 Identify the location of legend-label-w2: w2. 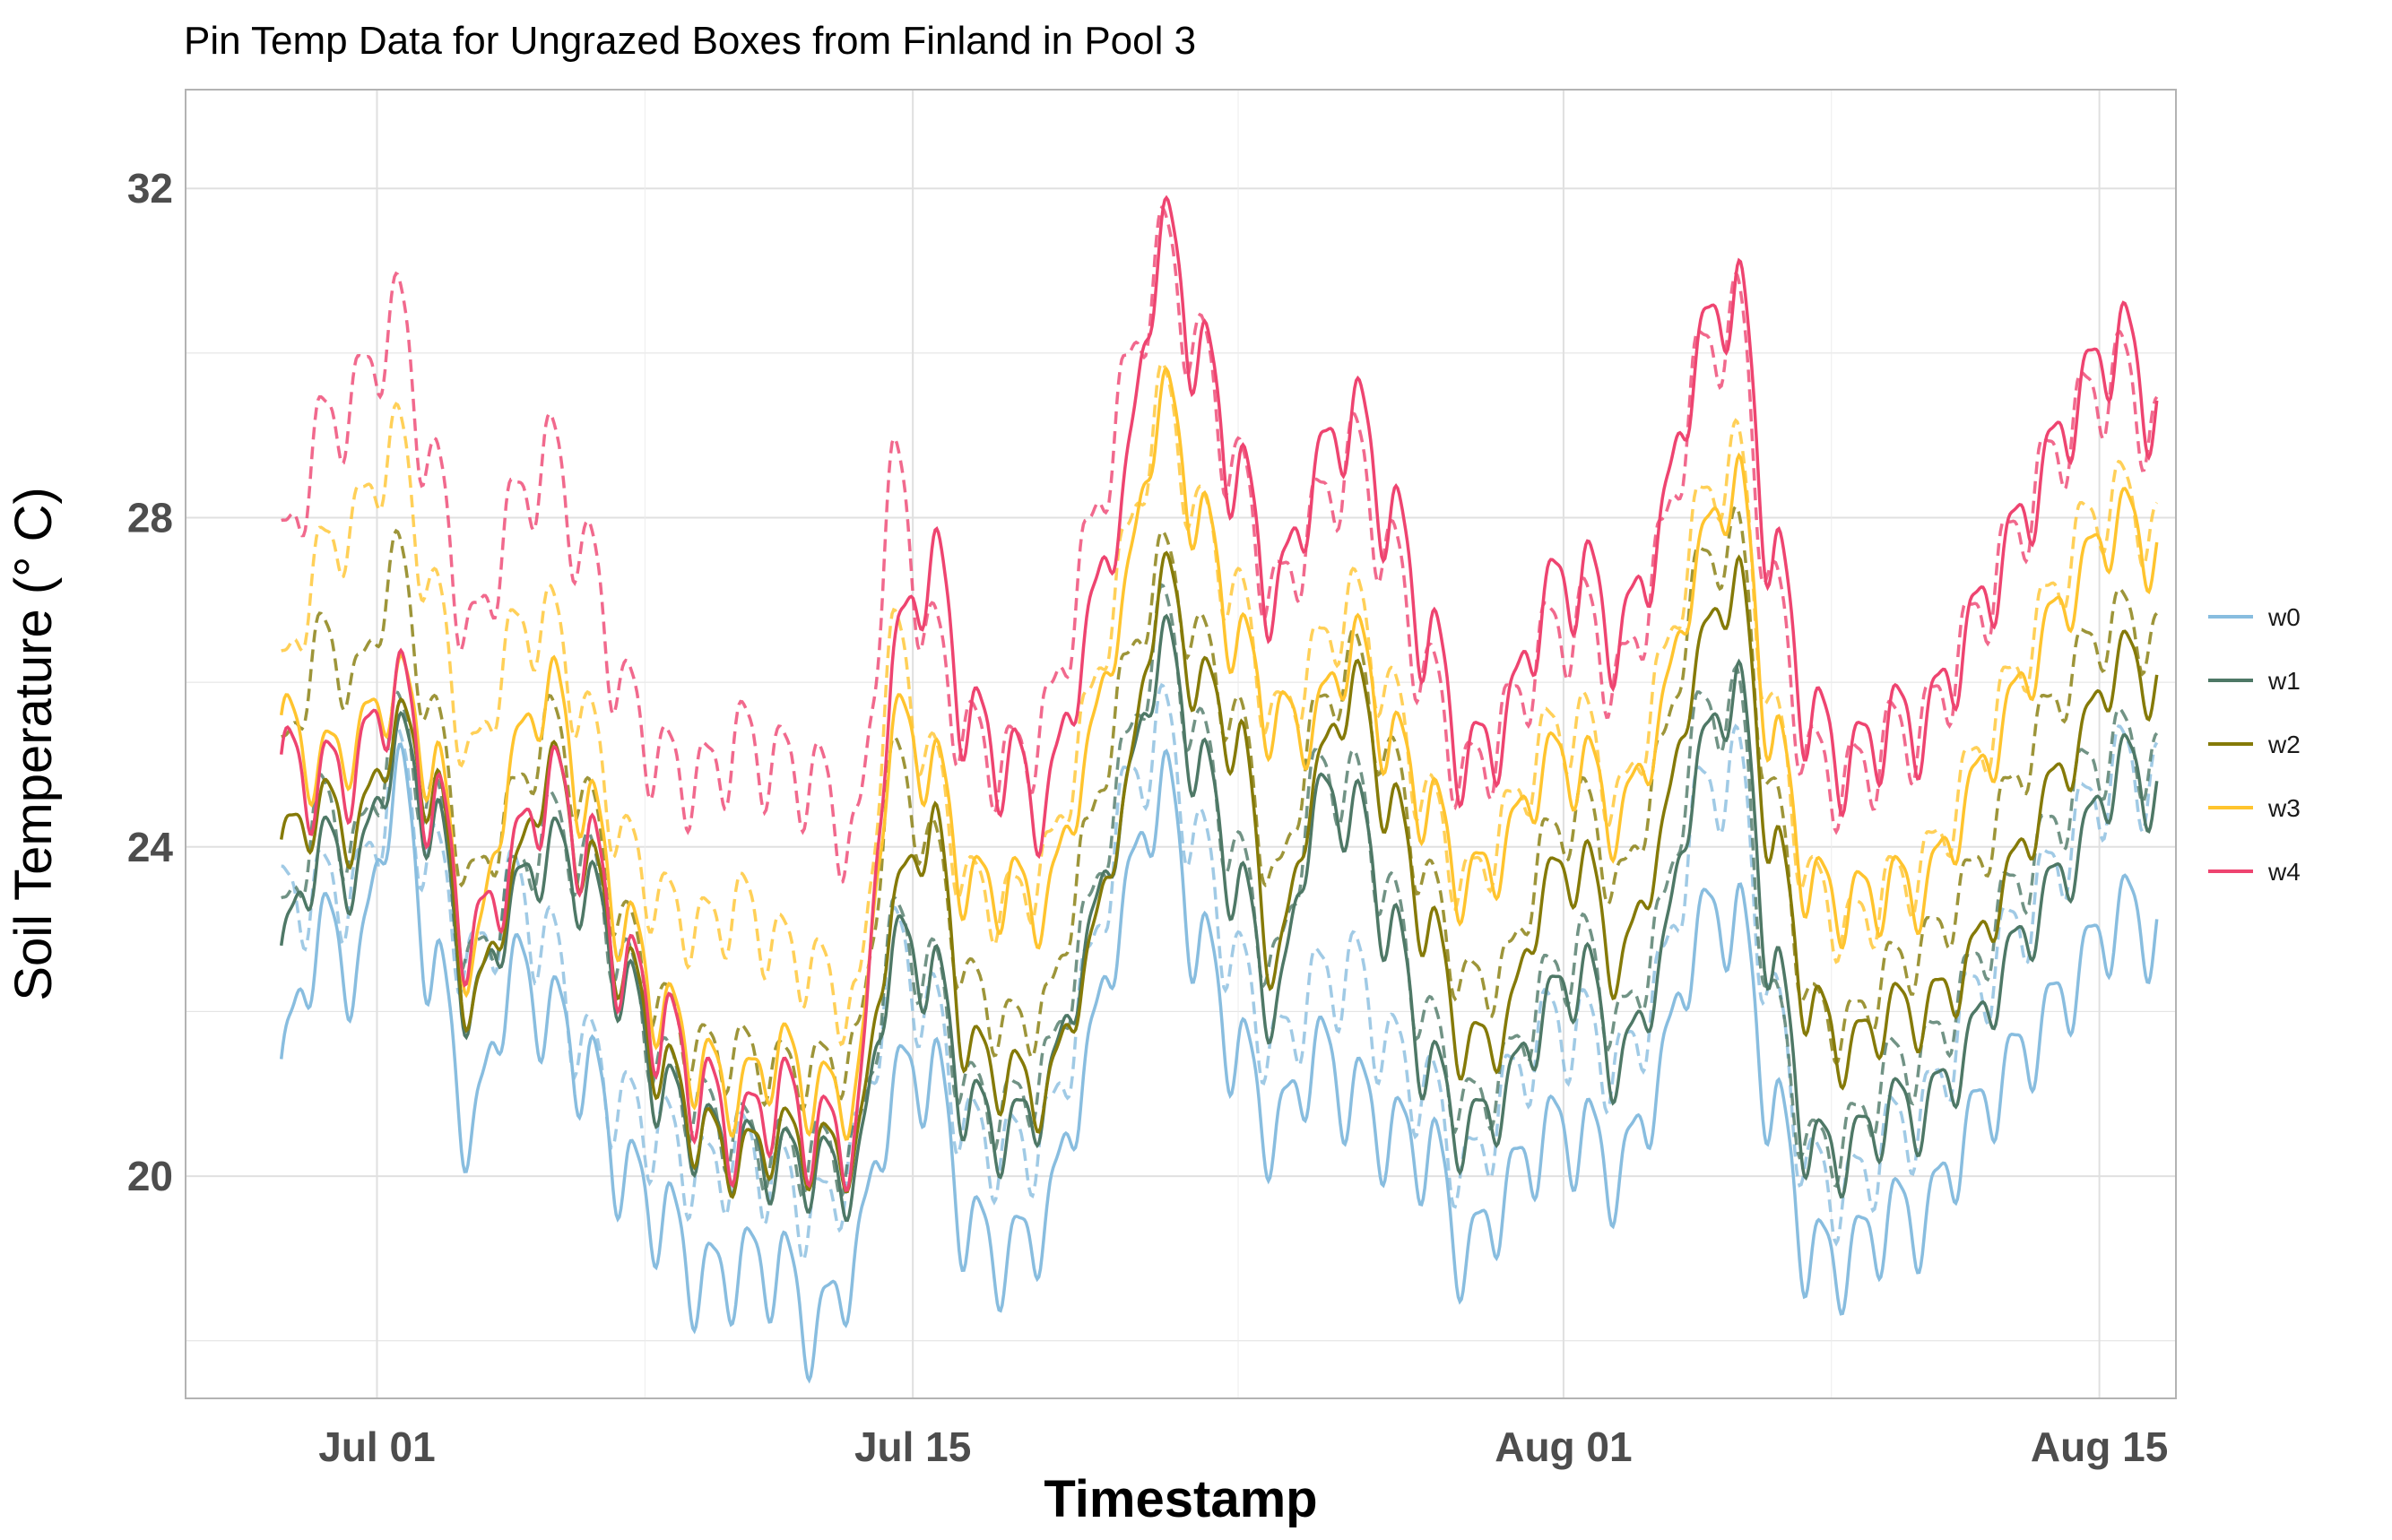
(2284, 745).